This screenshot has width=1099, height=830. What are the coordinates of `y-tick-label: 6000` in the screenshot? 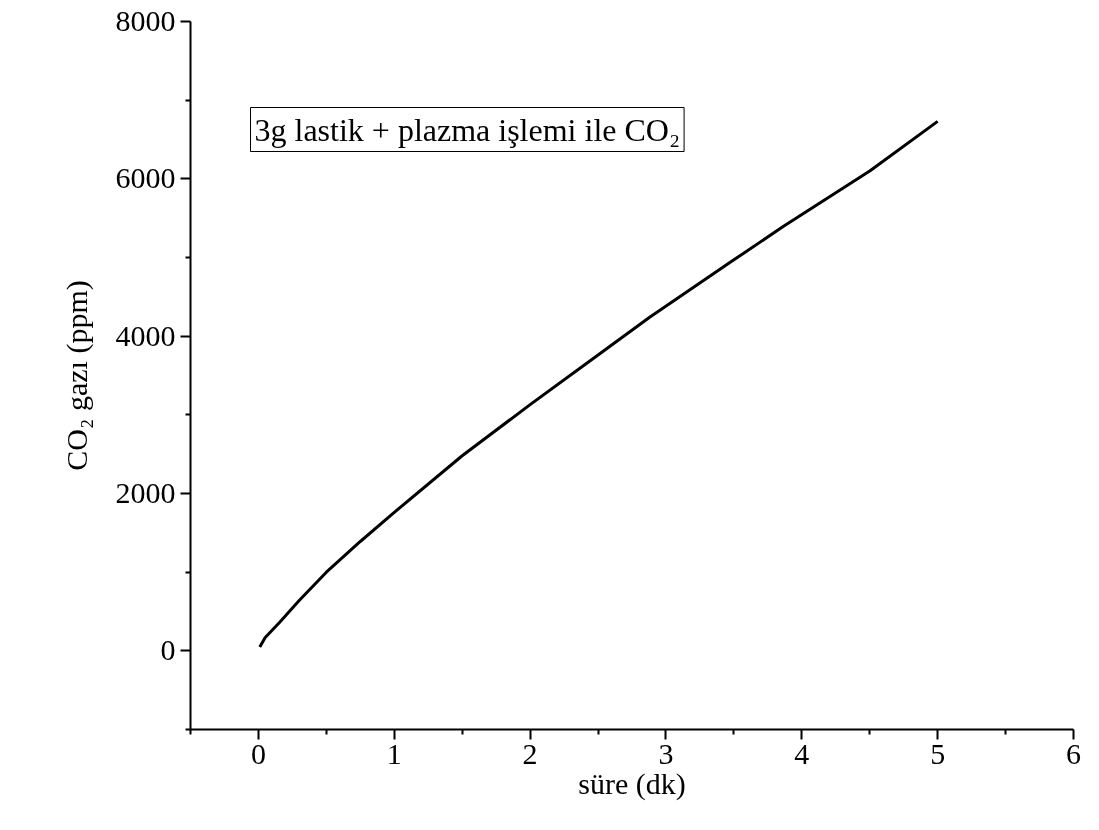 It's located at (145, 178).